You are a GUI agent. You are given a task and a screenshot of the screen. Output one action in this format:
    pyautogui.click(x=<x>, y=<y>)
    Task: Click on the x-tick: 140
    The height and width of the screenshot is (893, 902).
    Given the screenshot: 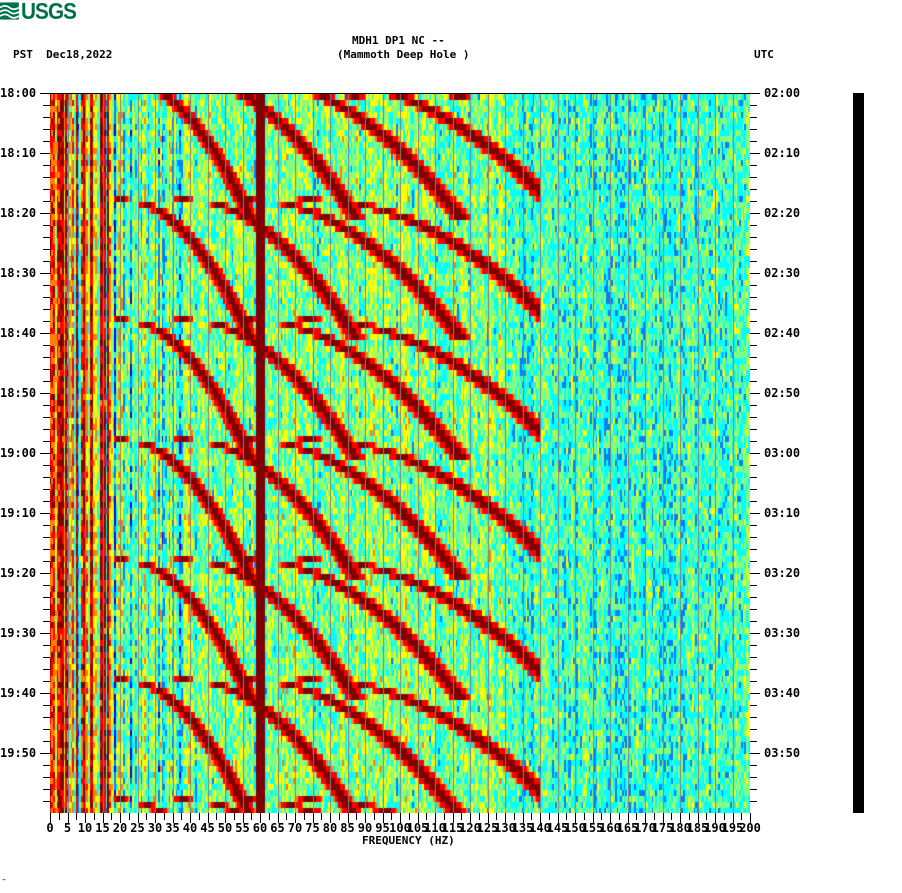 What is the action you would take?
    pyautogui.click(x=540, y=828)
    